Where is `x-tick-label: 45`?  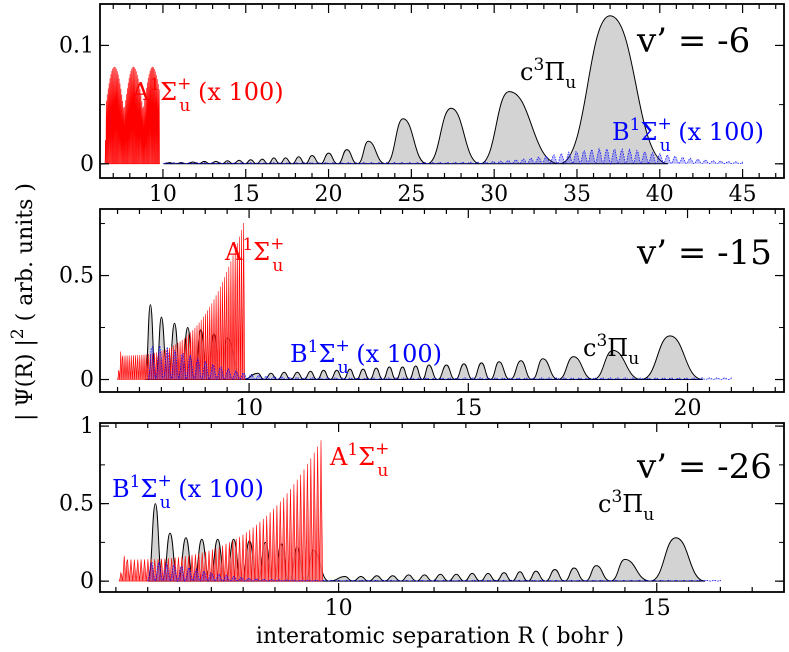 x-tick-label: 45 is located at coordinates (743, 194).